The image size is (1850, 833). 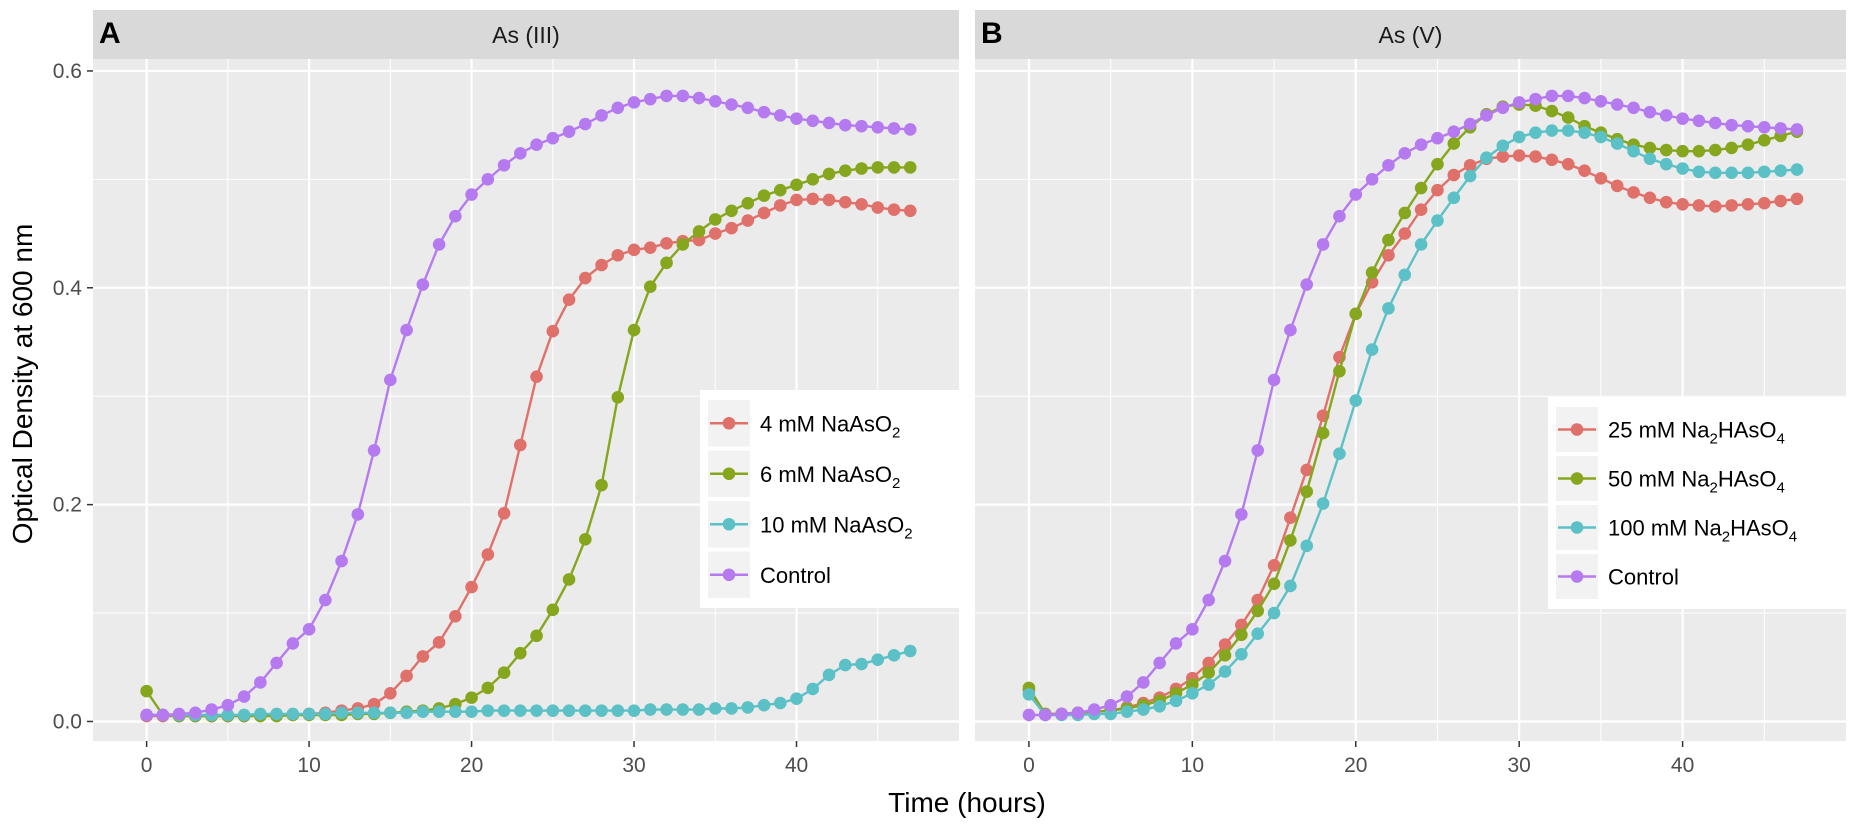 What do you see at coordinates (22, 384) in the screenshot?
I see `y-axis-title: Optical Density at 600 nm` at bounding box center [22, 384].